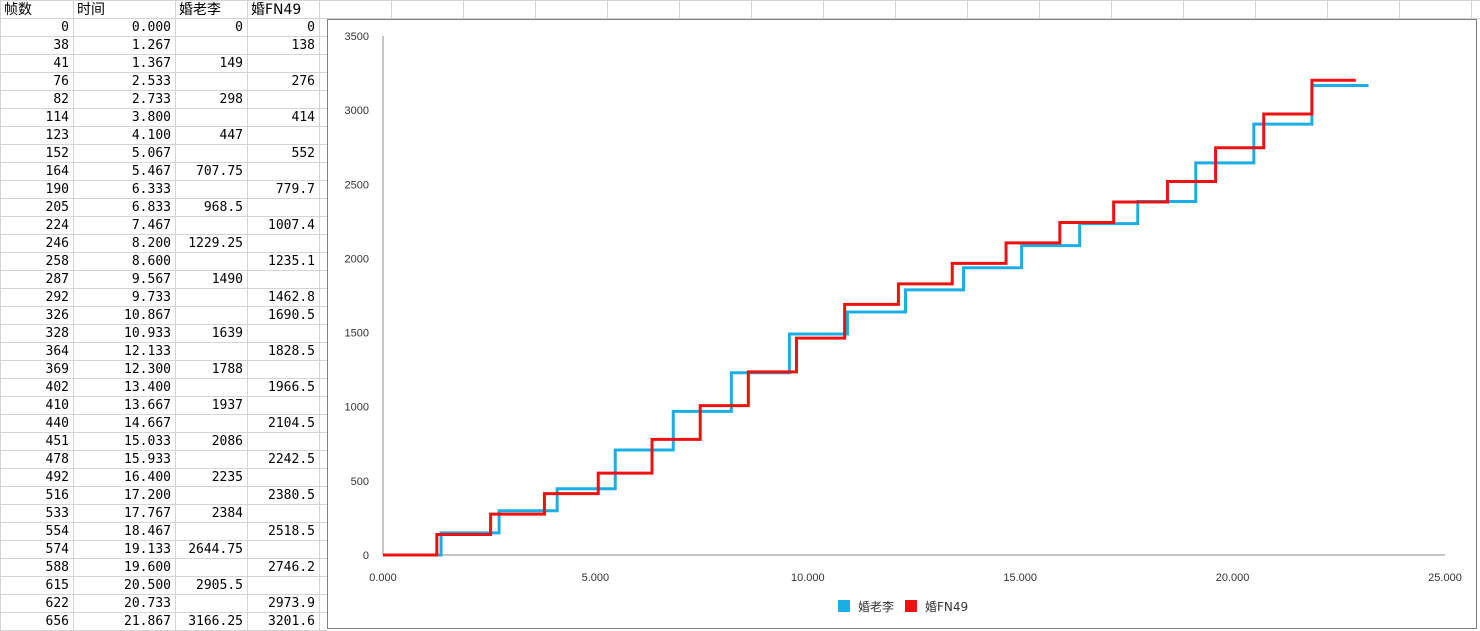  What do you see at coordinates (227, 279) in the screenshot?
I see `table-cell: 1490` at bounding box center [227, 279].